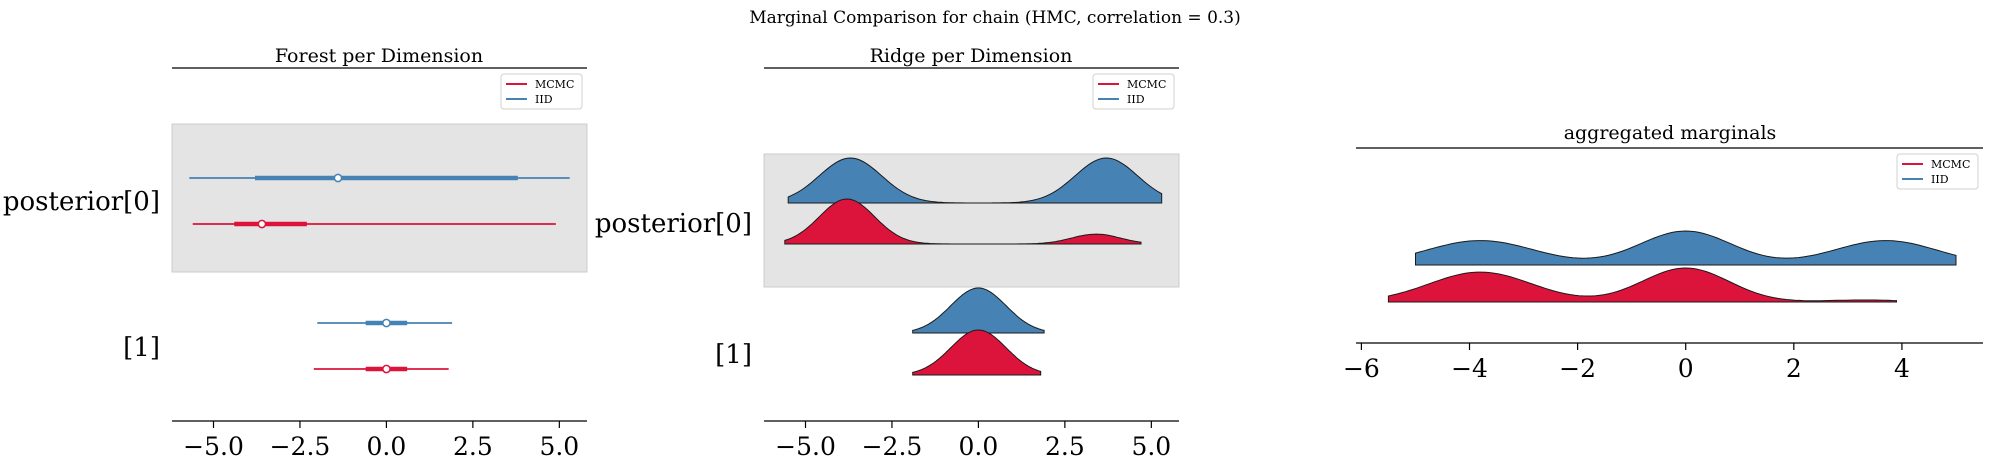 The image size is (1990, 465). What do you see at coordinates (1065, 446) in the screenshot?
I see `ridge-xtick-label: 2.5` at bounding box center [1065, 446].